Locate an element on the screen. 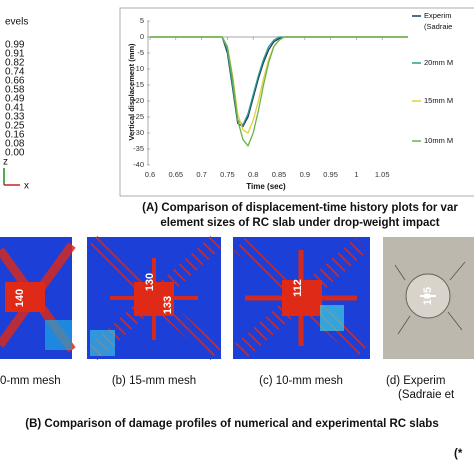  level-label: 0.82 is located at coordinates (15, 63).